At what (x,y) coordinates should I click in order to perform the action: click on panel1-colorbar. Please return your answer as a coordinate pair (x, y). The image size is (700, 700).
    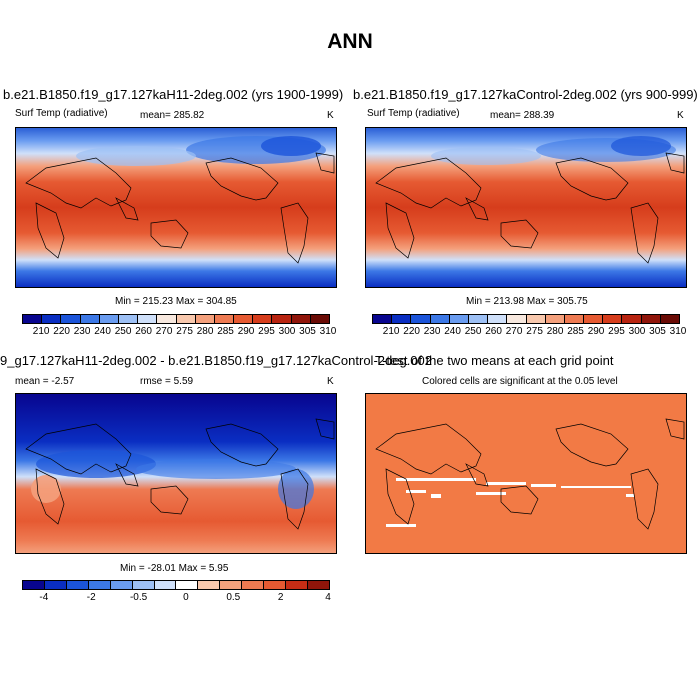
    Looking at the image, I should click on (176, 319).